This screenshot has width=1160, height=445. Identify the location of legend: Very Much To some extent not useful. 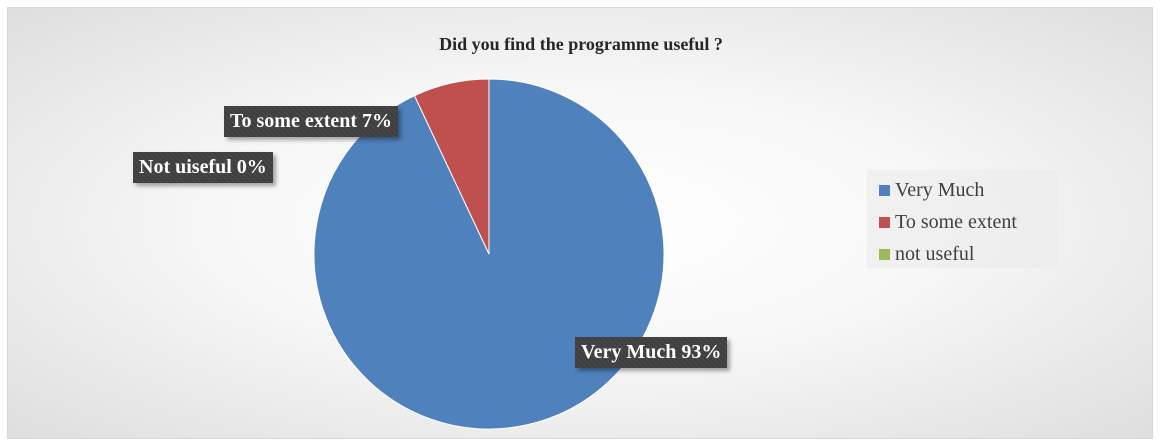
(962, 219).